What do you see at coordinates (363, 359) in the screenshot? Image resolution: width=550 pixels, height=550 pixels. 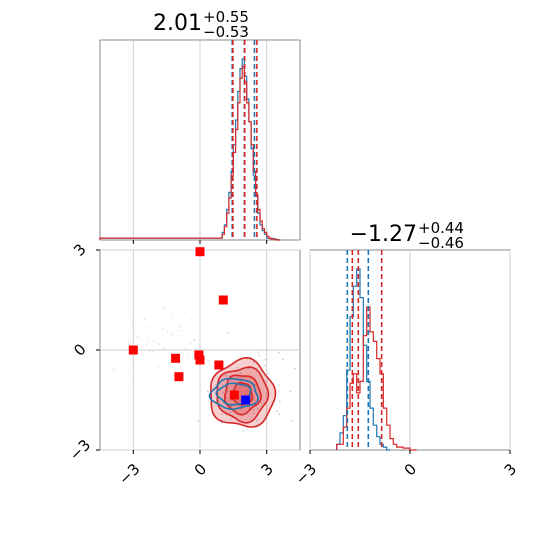 I see `blue-param2-histogram` at bounding box center [363, 359].